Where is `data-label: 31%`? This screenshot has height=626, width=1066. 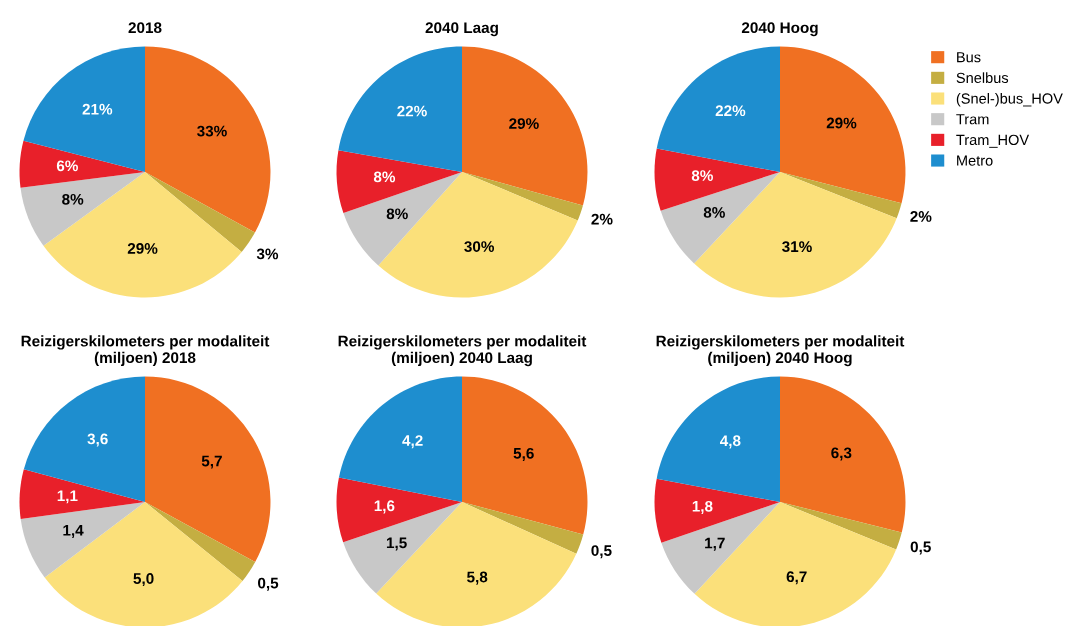 data-label: 31% is located at coordinates (797, 247).